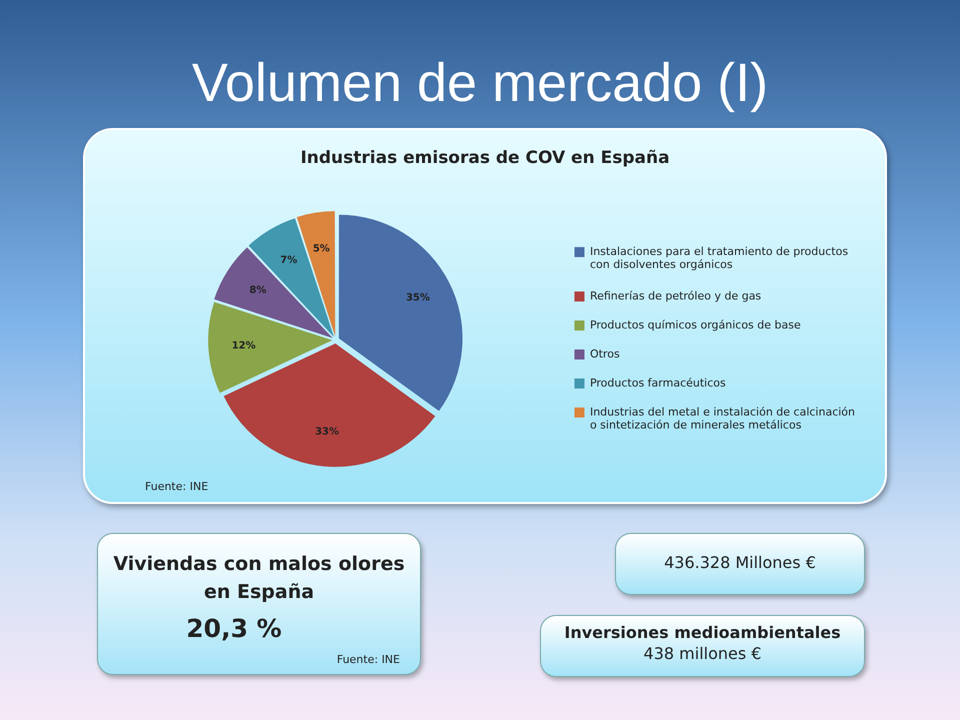 This screenshot has width=960, height=720. I want to click on text: Viviendas con malos olores en España, so click(259, 578).